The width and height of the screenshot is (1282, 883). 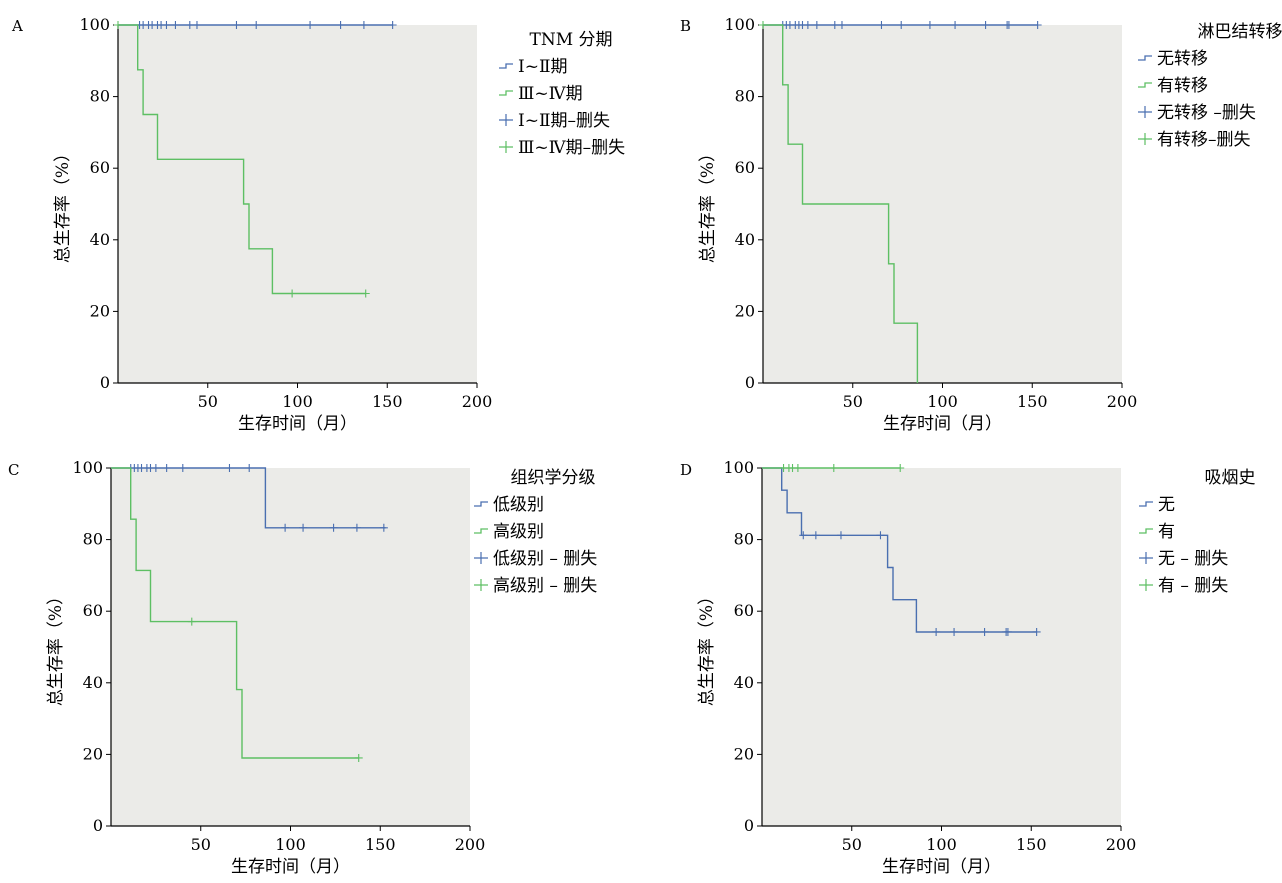 What do you see at coordinates (545, 586) in the screenshot?
I see `legend-entry: 高级别 – 删失` at bounding box center [545, 586].